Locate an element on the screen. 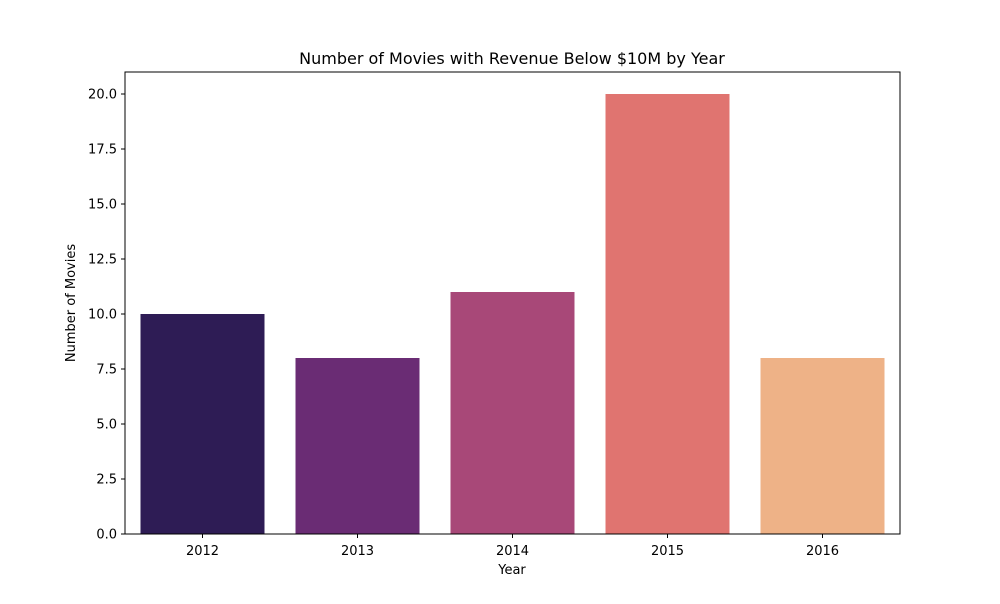 Image resolution: width=1000 pixels, height=604 pixels. y-tick-label: 15.0 is located at coordinates (102, 205).